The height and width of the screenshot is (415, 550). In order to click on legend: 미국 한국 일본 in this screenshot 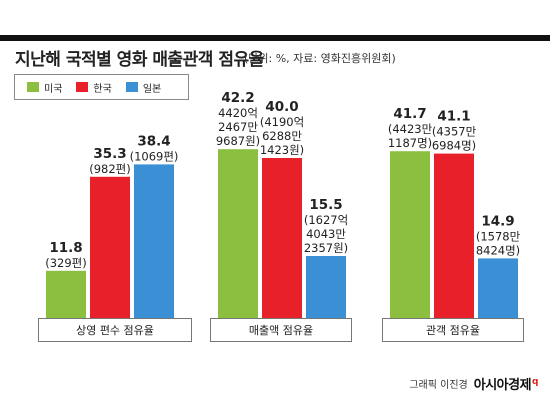, I will do `click(101, 87)`.